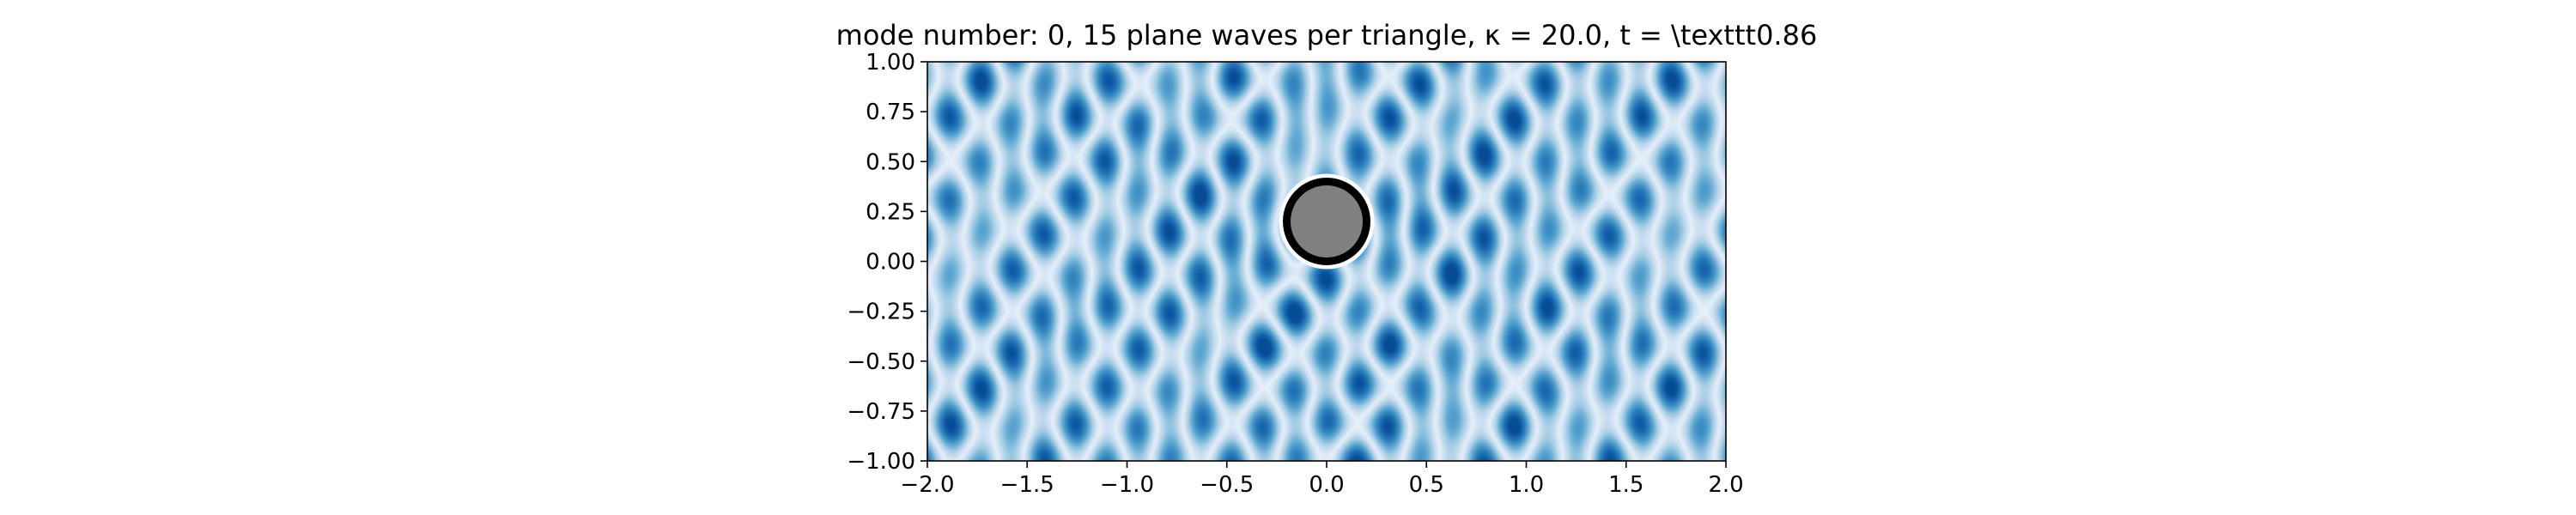 The width and height of the screenshot is (2576, 515). Describe the element at coordinates (881, 362) in the screenshot. I see `y-tick-label: −0.50` at that location.